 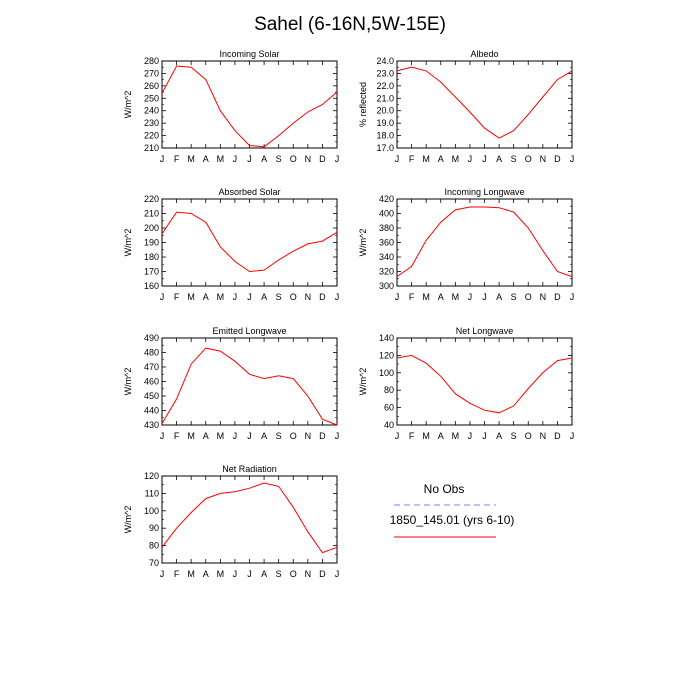 I want to click on figure-title: Sahel (6-16N,5W-15E), so click(x=350, y=24).